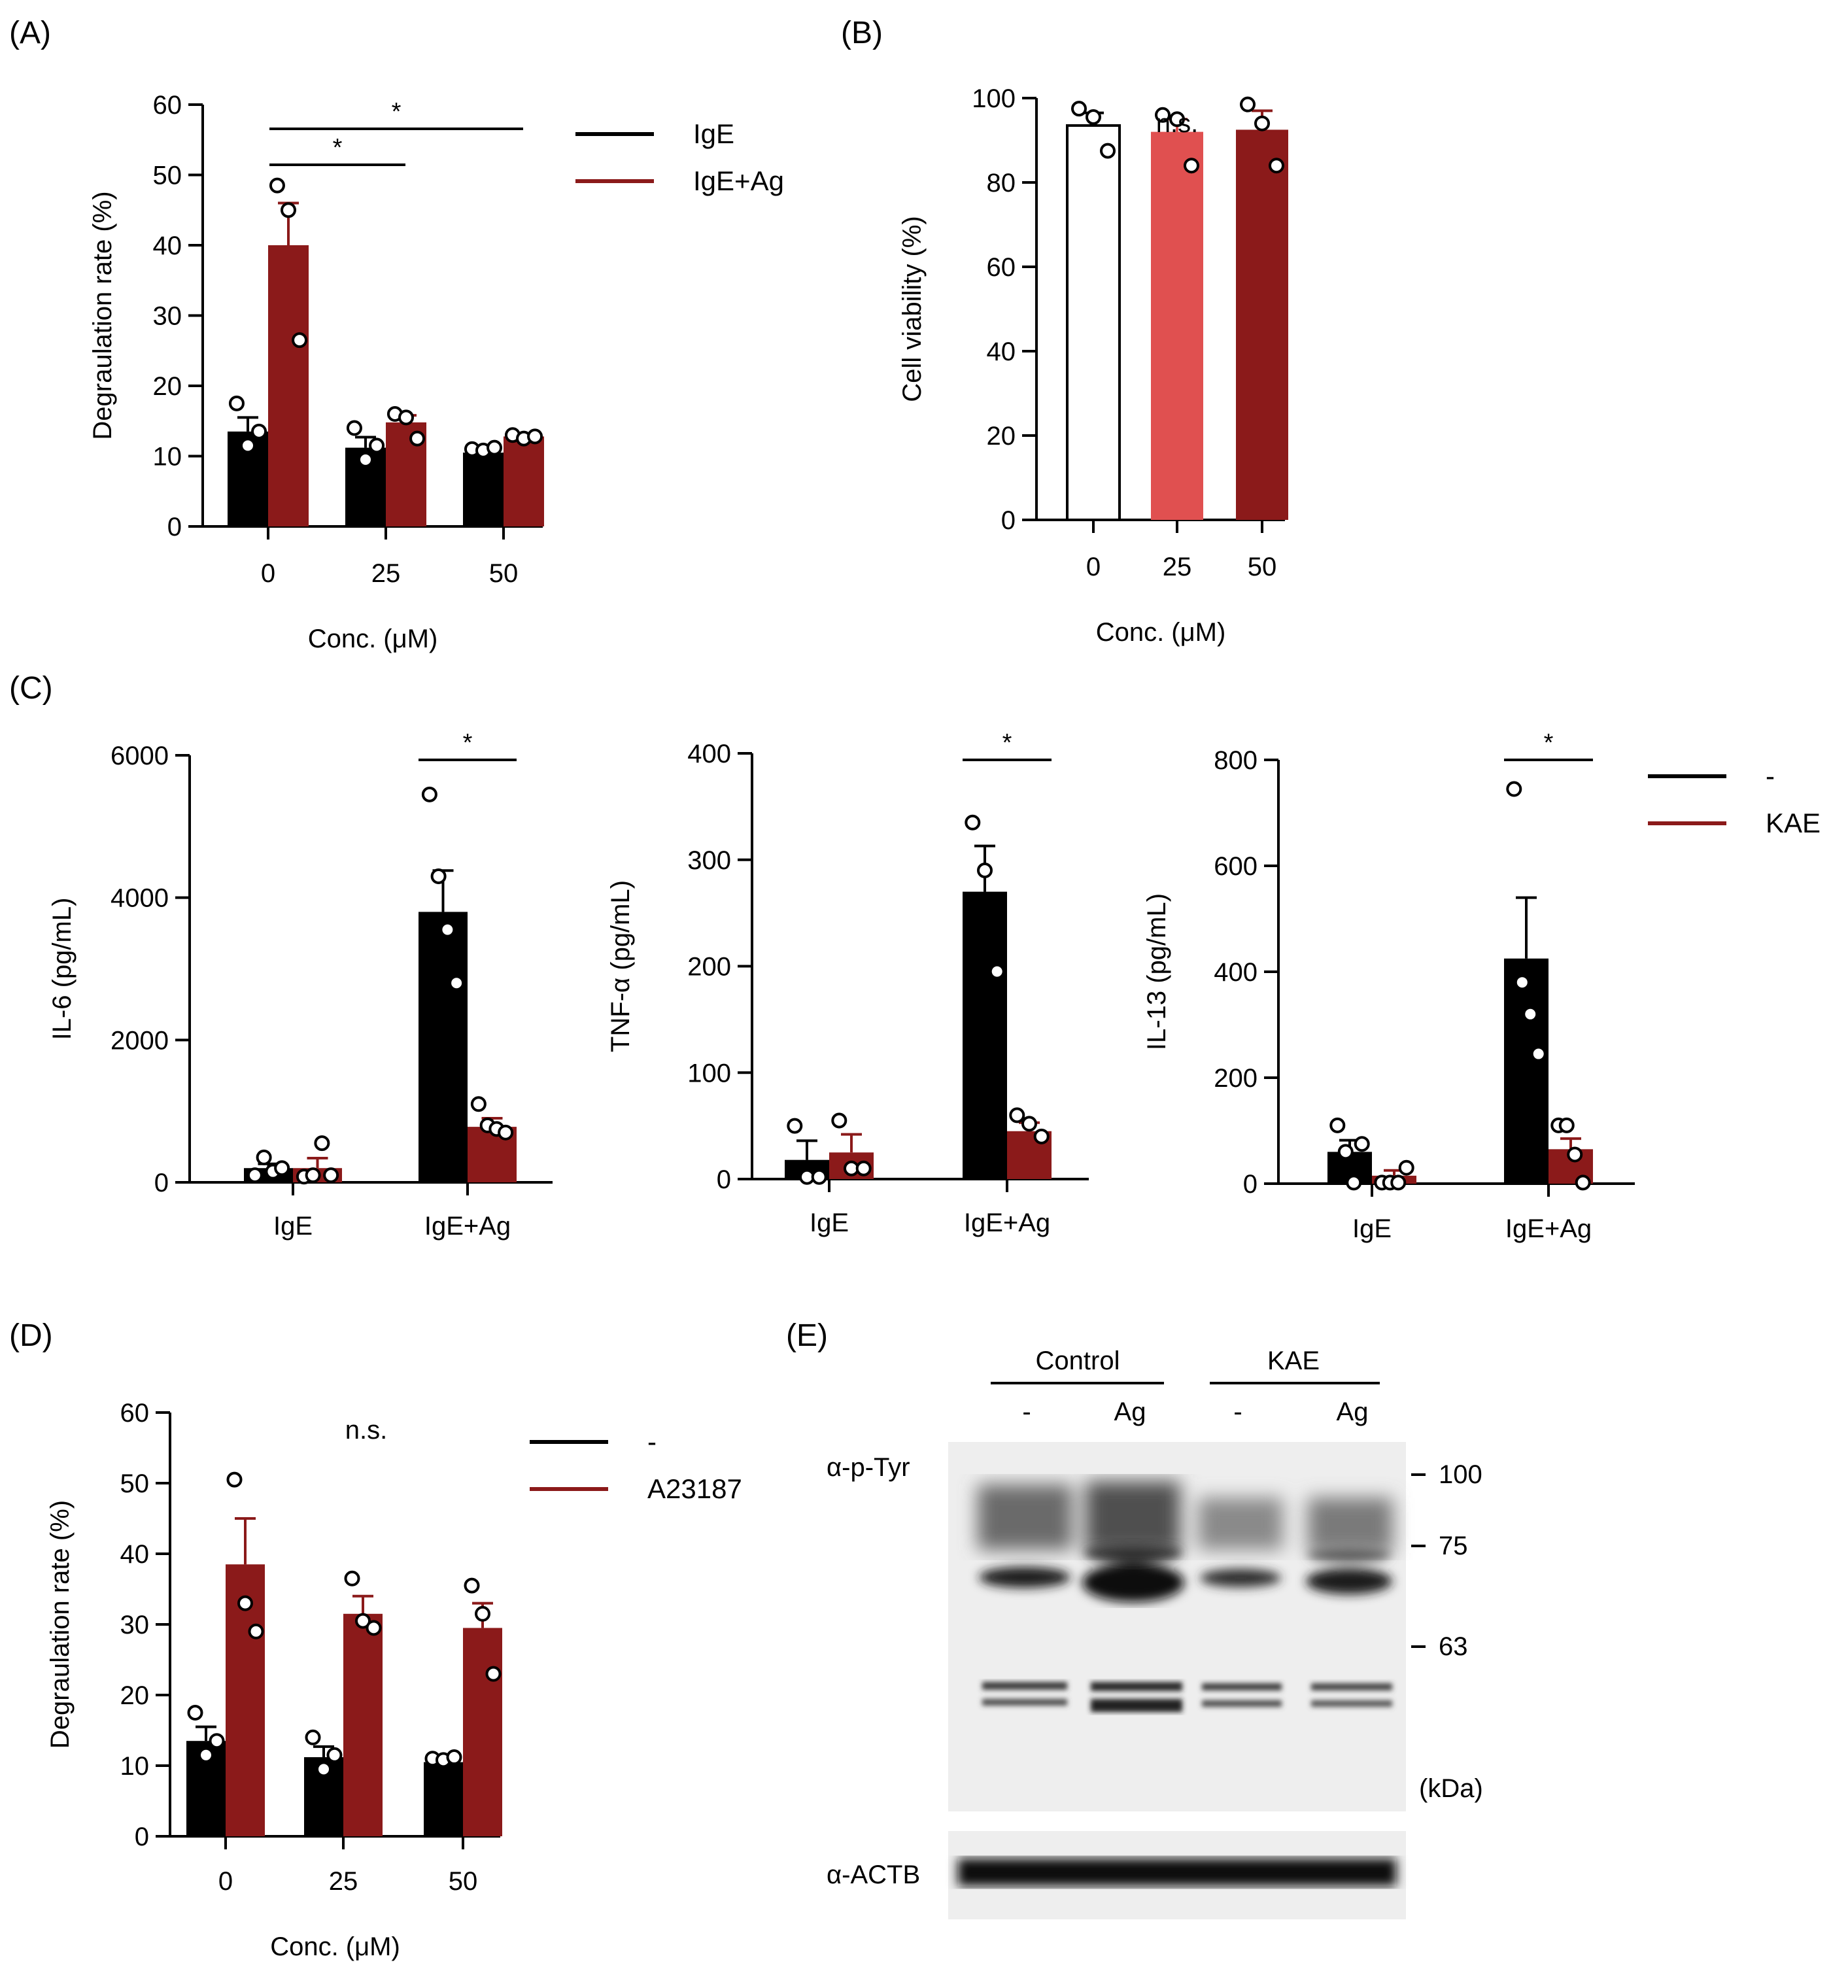  What do you see at coordinates (912, 309) in the screenshot?
I see `y-axis-label: Cell viability (%)` at bounding box center [912, 309].